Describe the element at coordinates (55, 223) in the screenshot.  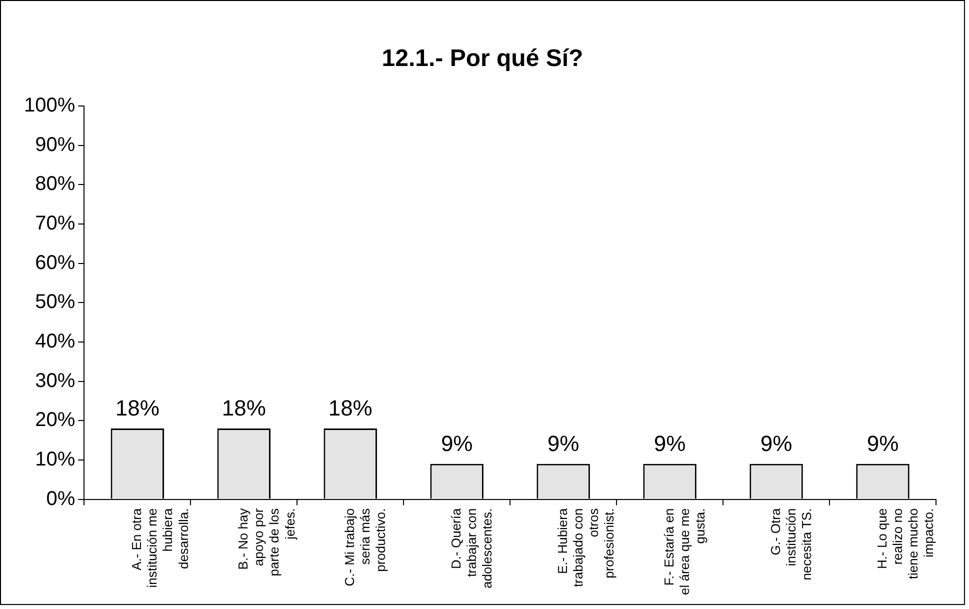
I see `y-tick-label: 70%` at that location.